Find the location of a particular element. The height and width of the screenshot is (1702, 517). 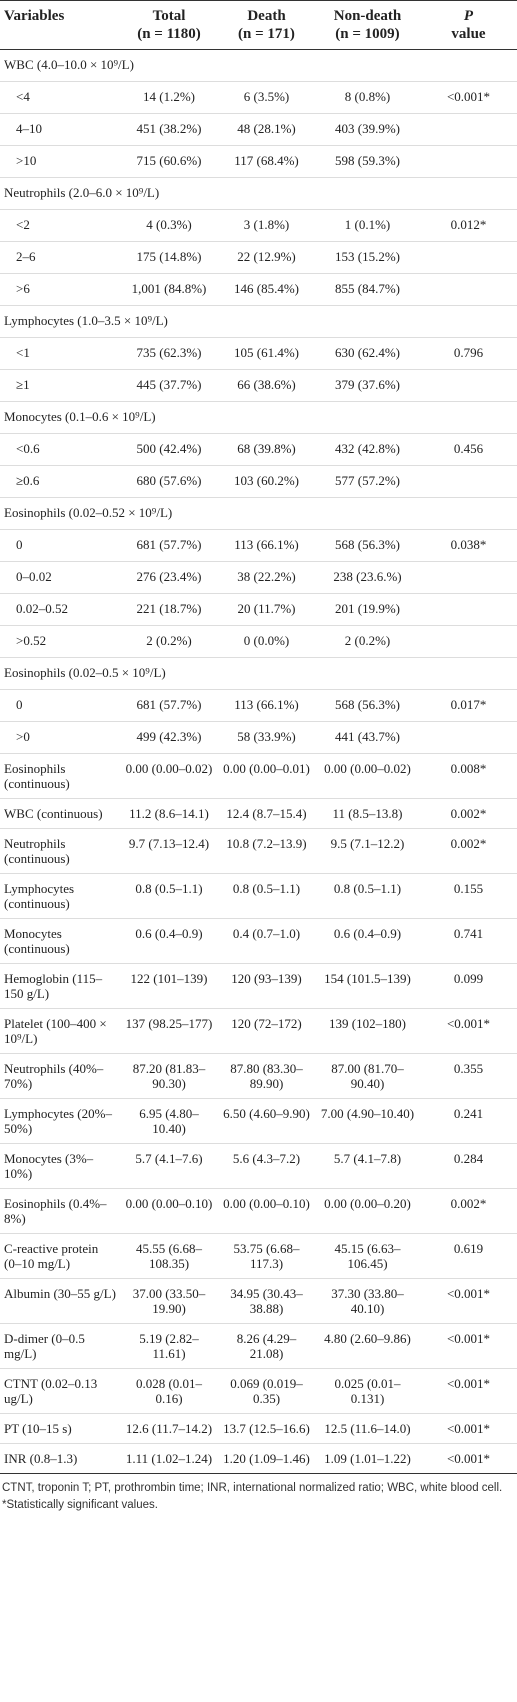

table-cell: Monocytes (3%–10%) is located at coordinates (60, 1166).